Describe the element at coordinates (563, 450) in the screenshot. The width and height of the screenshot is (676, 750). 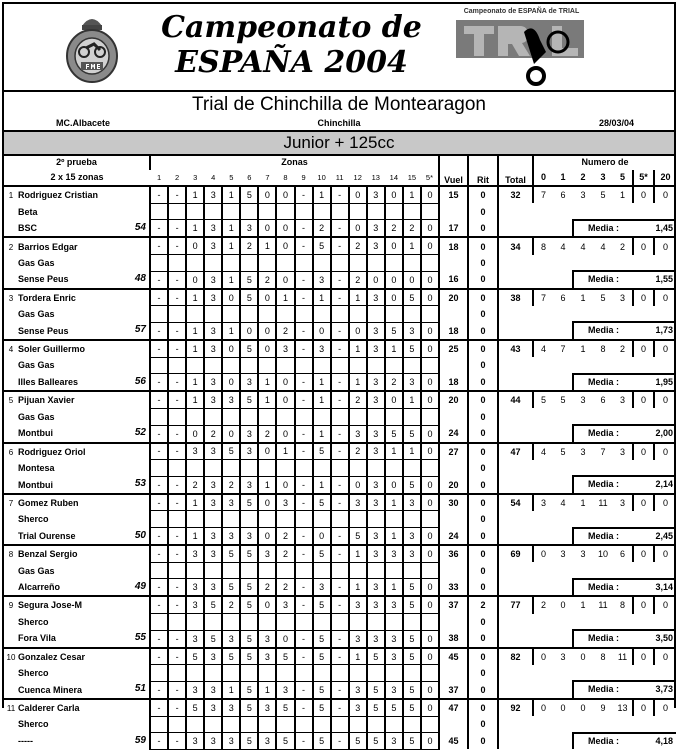
I see `count-value: 5` at that location.